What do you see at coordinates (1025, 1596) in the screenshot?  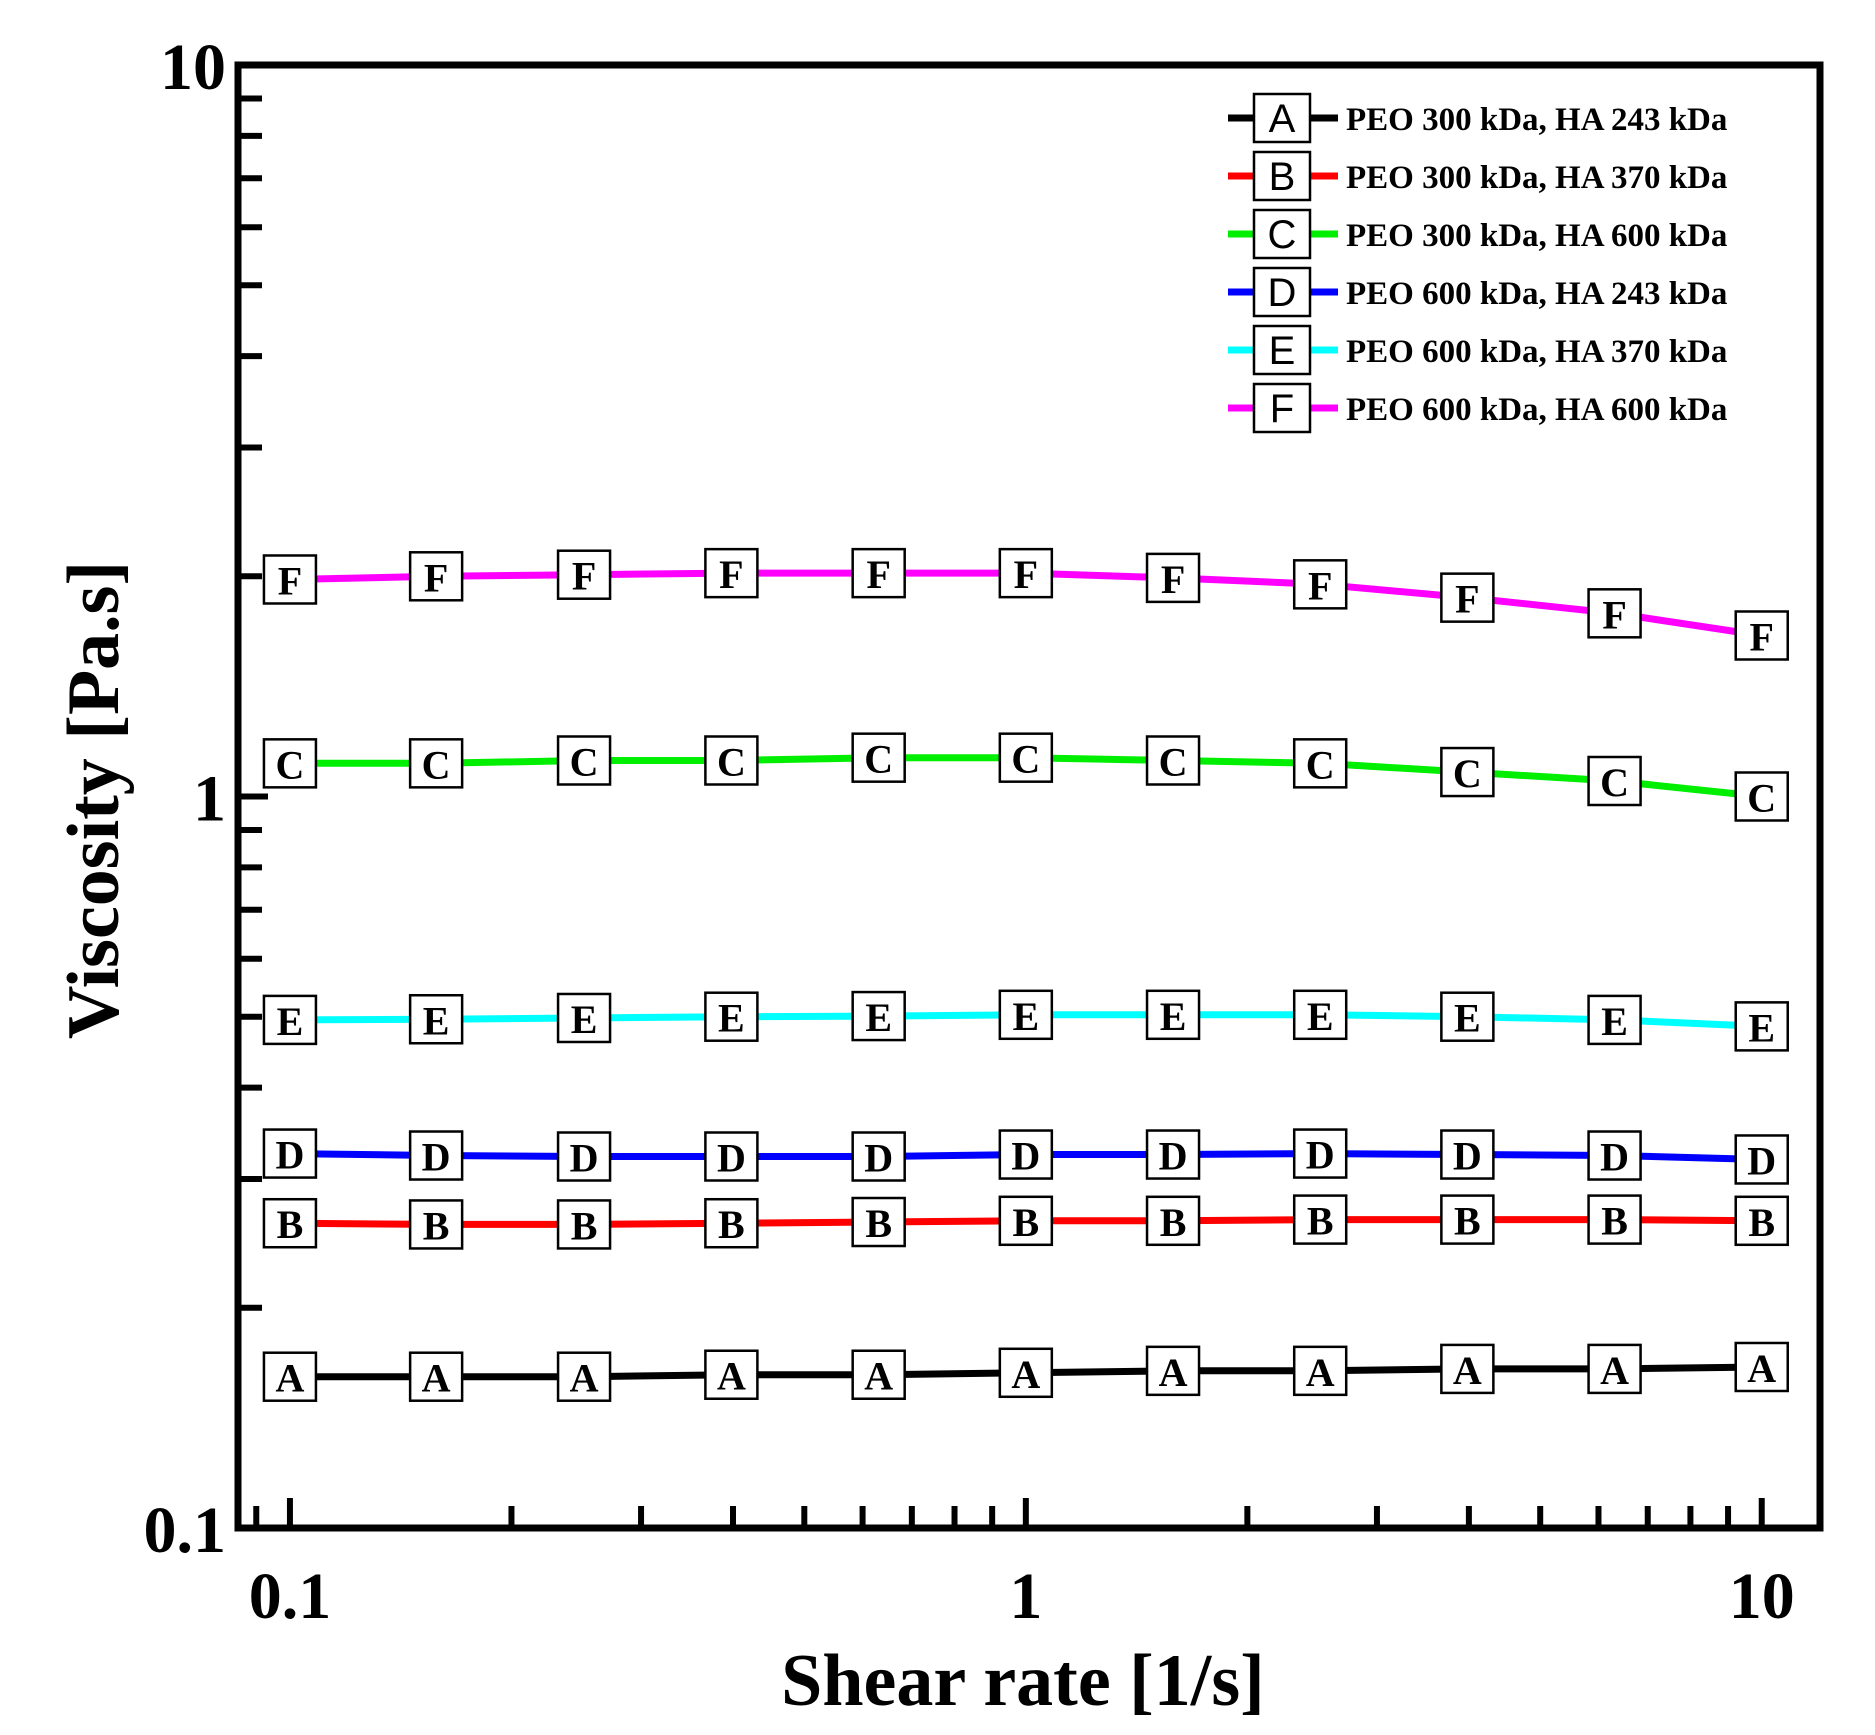 I see `x-tick-label: 1` at bounding box center [1025, 1596].